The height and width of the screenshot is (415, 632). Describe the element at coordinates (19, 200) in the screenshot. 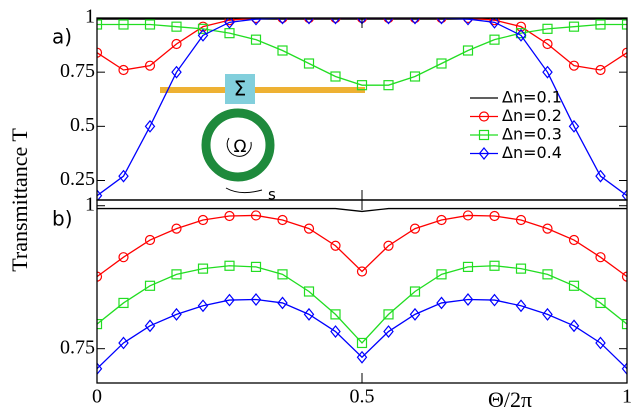

I see `y-axis-label: Transmittance T` at that location.